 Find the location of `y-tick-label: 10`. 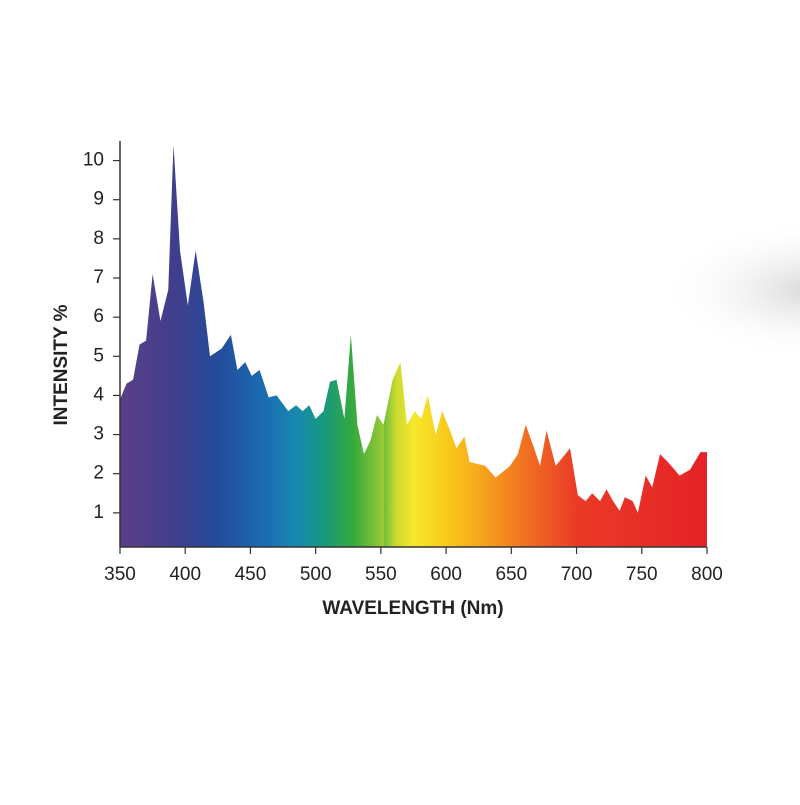

y-tick-label: 10 is located at coordinates (93, 160).